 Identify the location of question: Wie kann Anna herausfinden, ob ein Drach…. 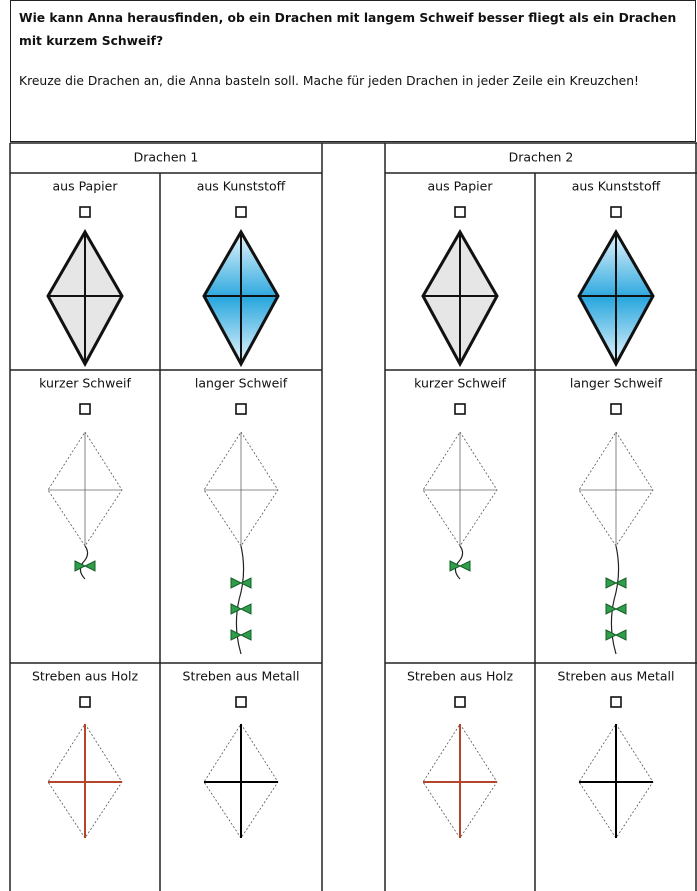
(348, 29).